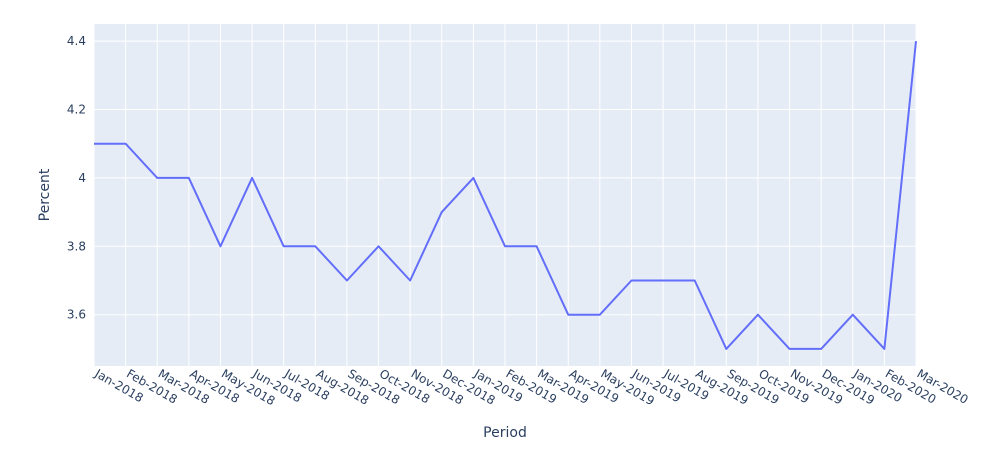 The height and width of the screenshot is (453, 1002). Describe the element at coordinates (505, 433) in the screenshot. I see `x-axis-title: Period` at that location.